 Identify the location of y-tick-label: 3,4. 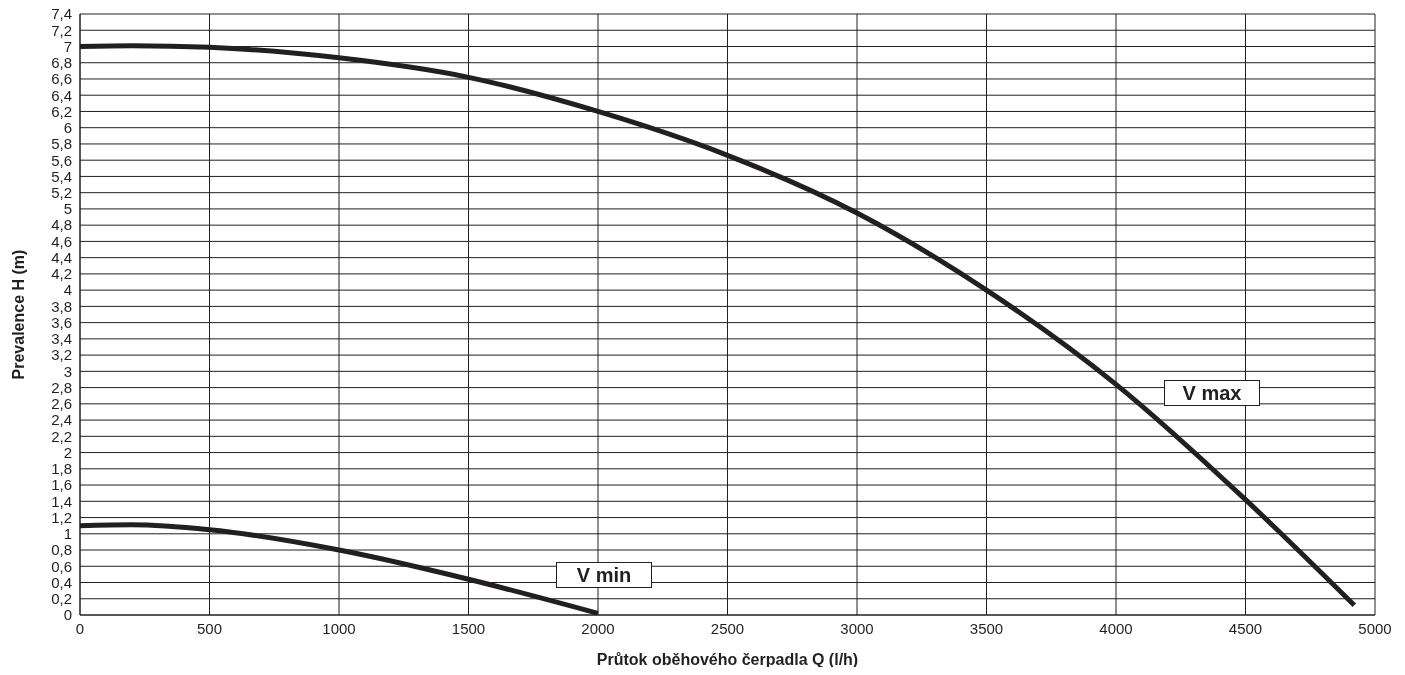
(61, 339).